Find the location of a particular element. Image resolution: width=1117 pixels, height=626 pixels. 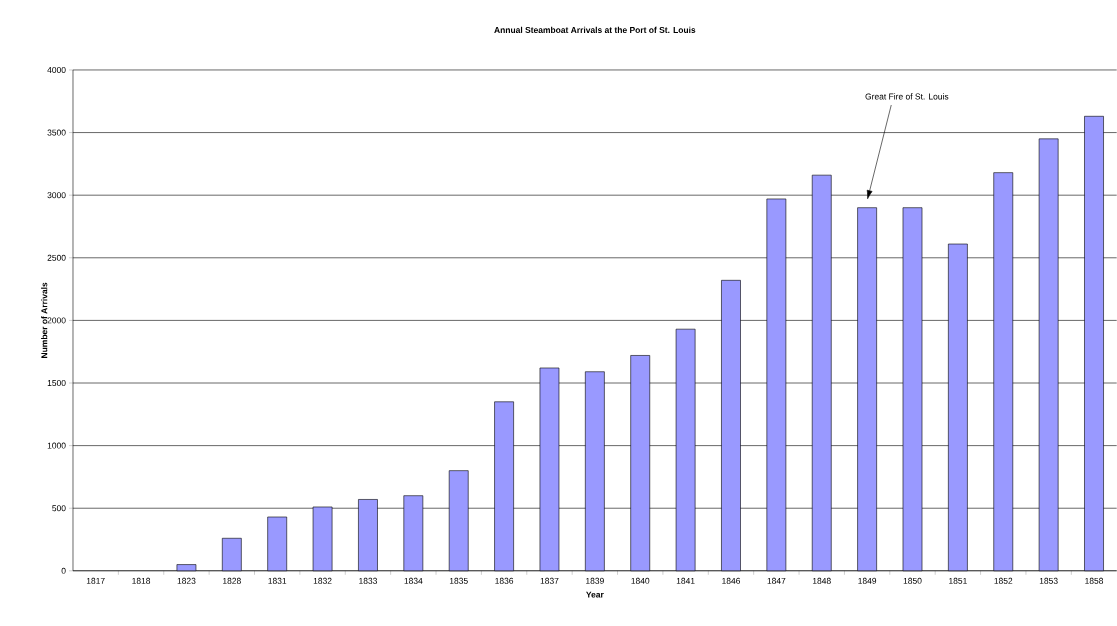

y-tick-label: 4000 is located at coordinates (56, 70).